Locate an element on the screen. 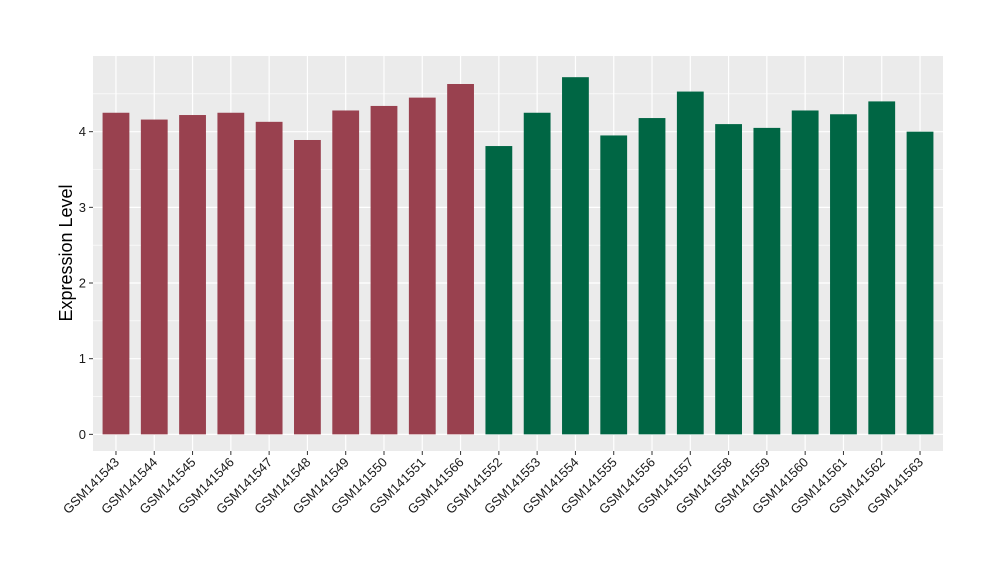  y-tick-label: 2 is located at coordinates (82, 283).